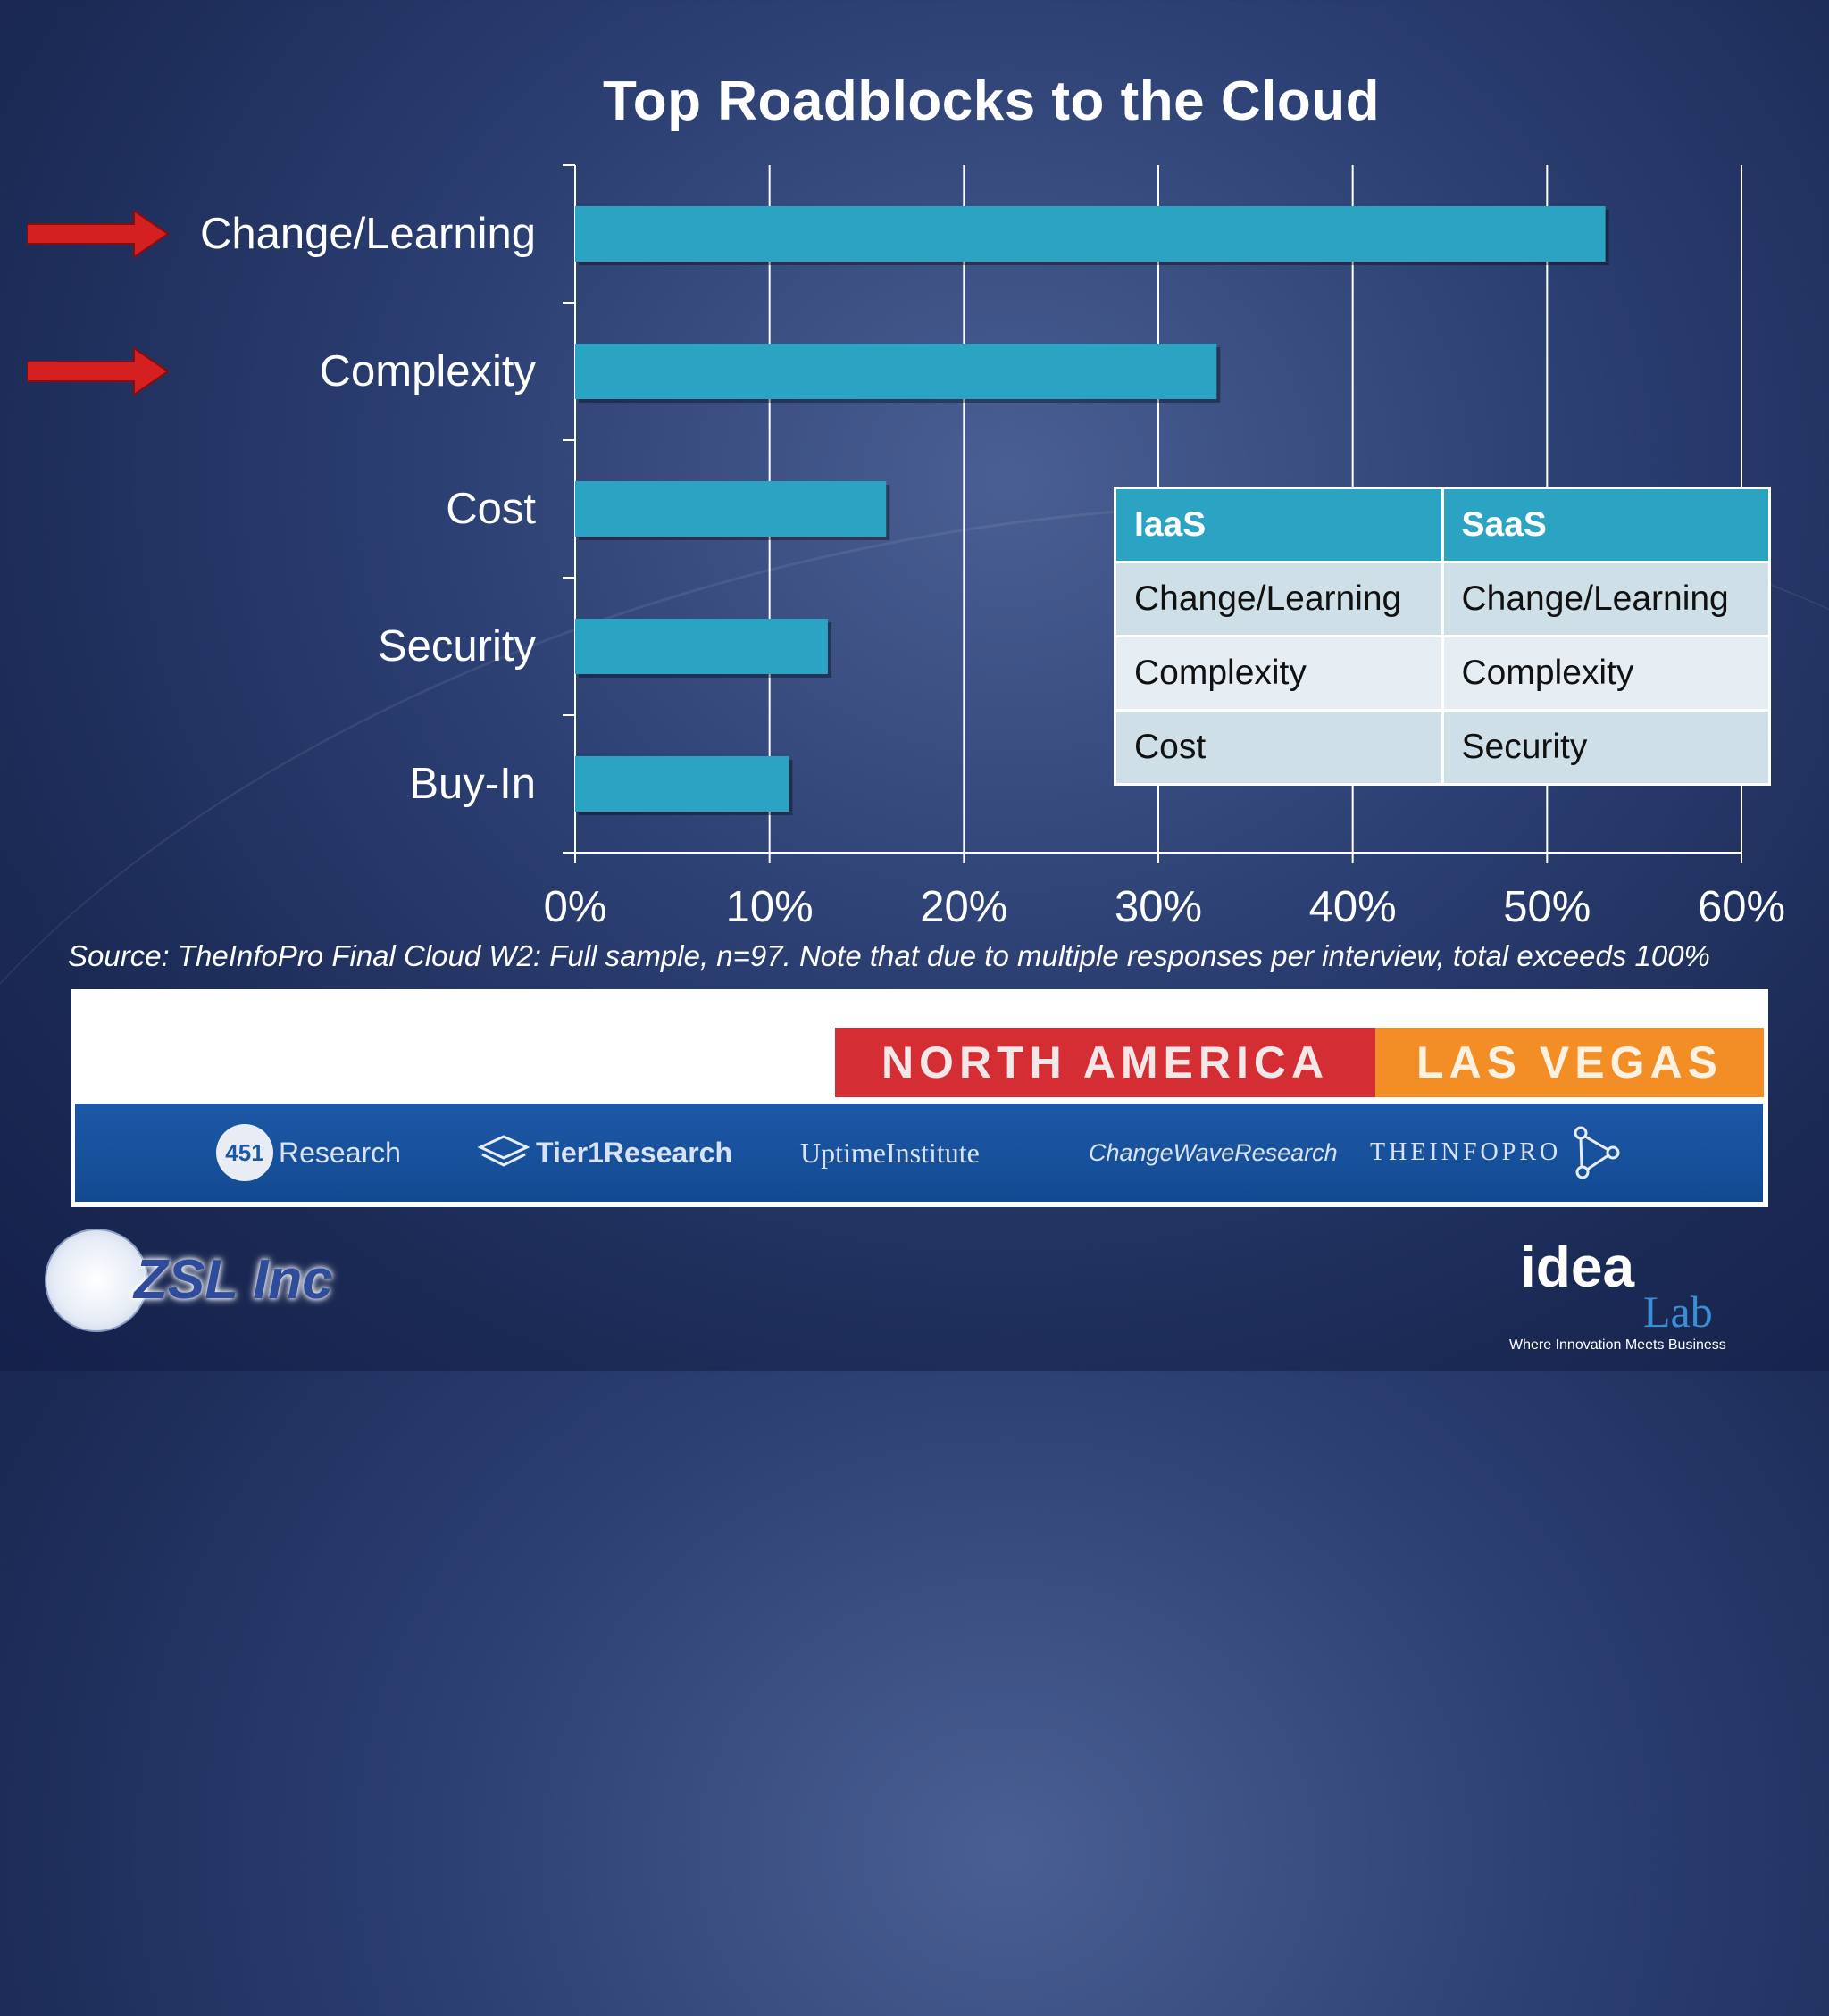 This screenshot has width=1829, height=2016. I want to click on table-header-iaas: IaaS, so click(1279, 525).